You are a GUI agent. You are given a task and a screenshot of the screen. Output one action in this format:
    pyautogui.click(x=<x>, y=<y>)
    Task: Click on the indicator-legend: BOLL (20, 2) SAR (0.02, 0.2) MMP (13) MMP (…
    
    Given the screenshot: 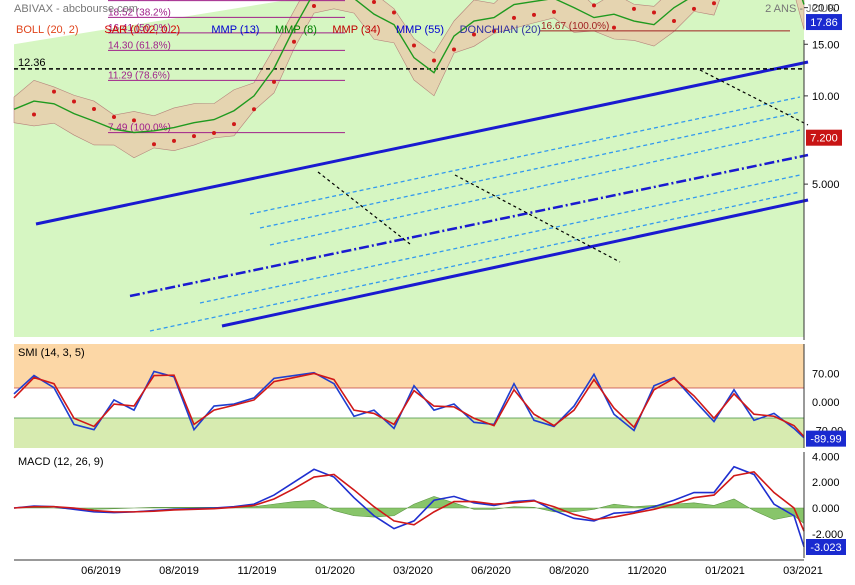 What is the action you would take?
    pyautogui.click(x=278, y=30)
    